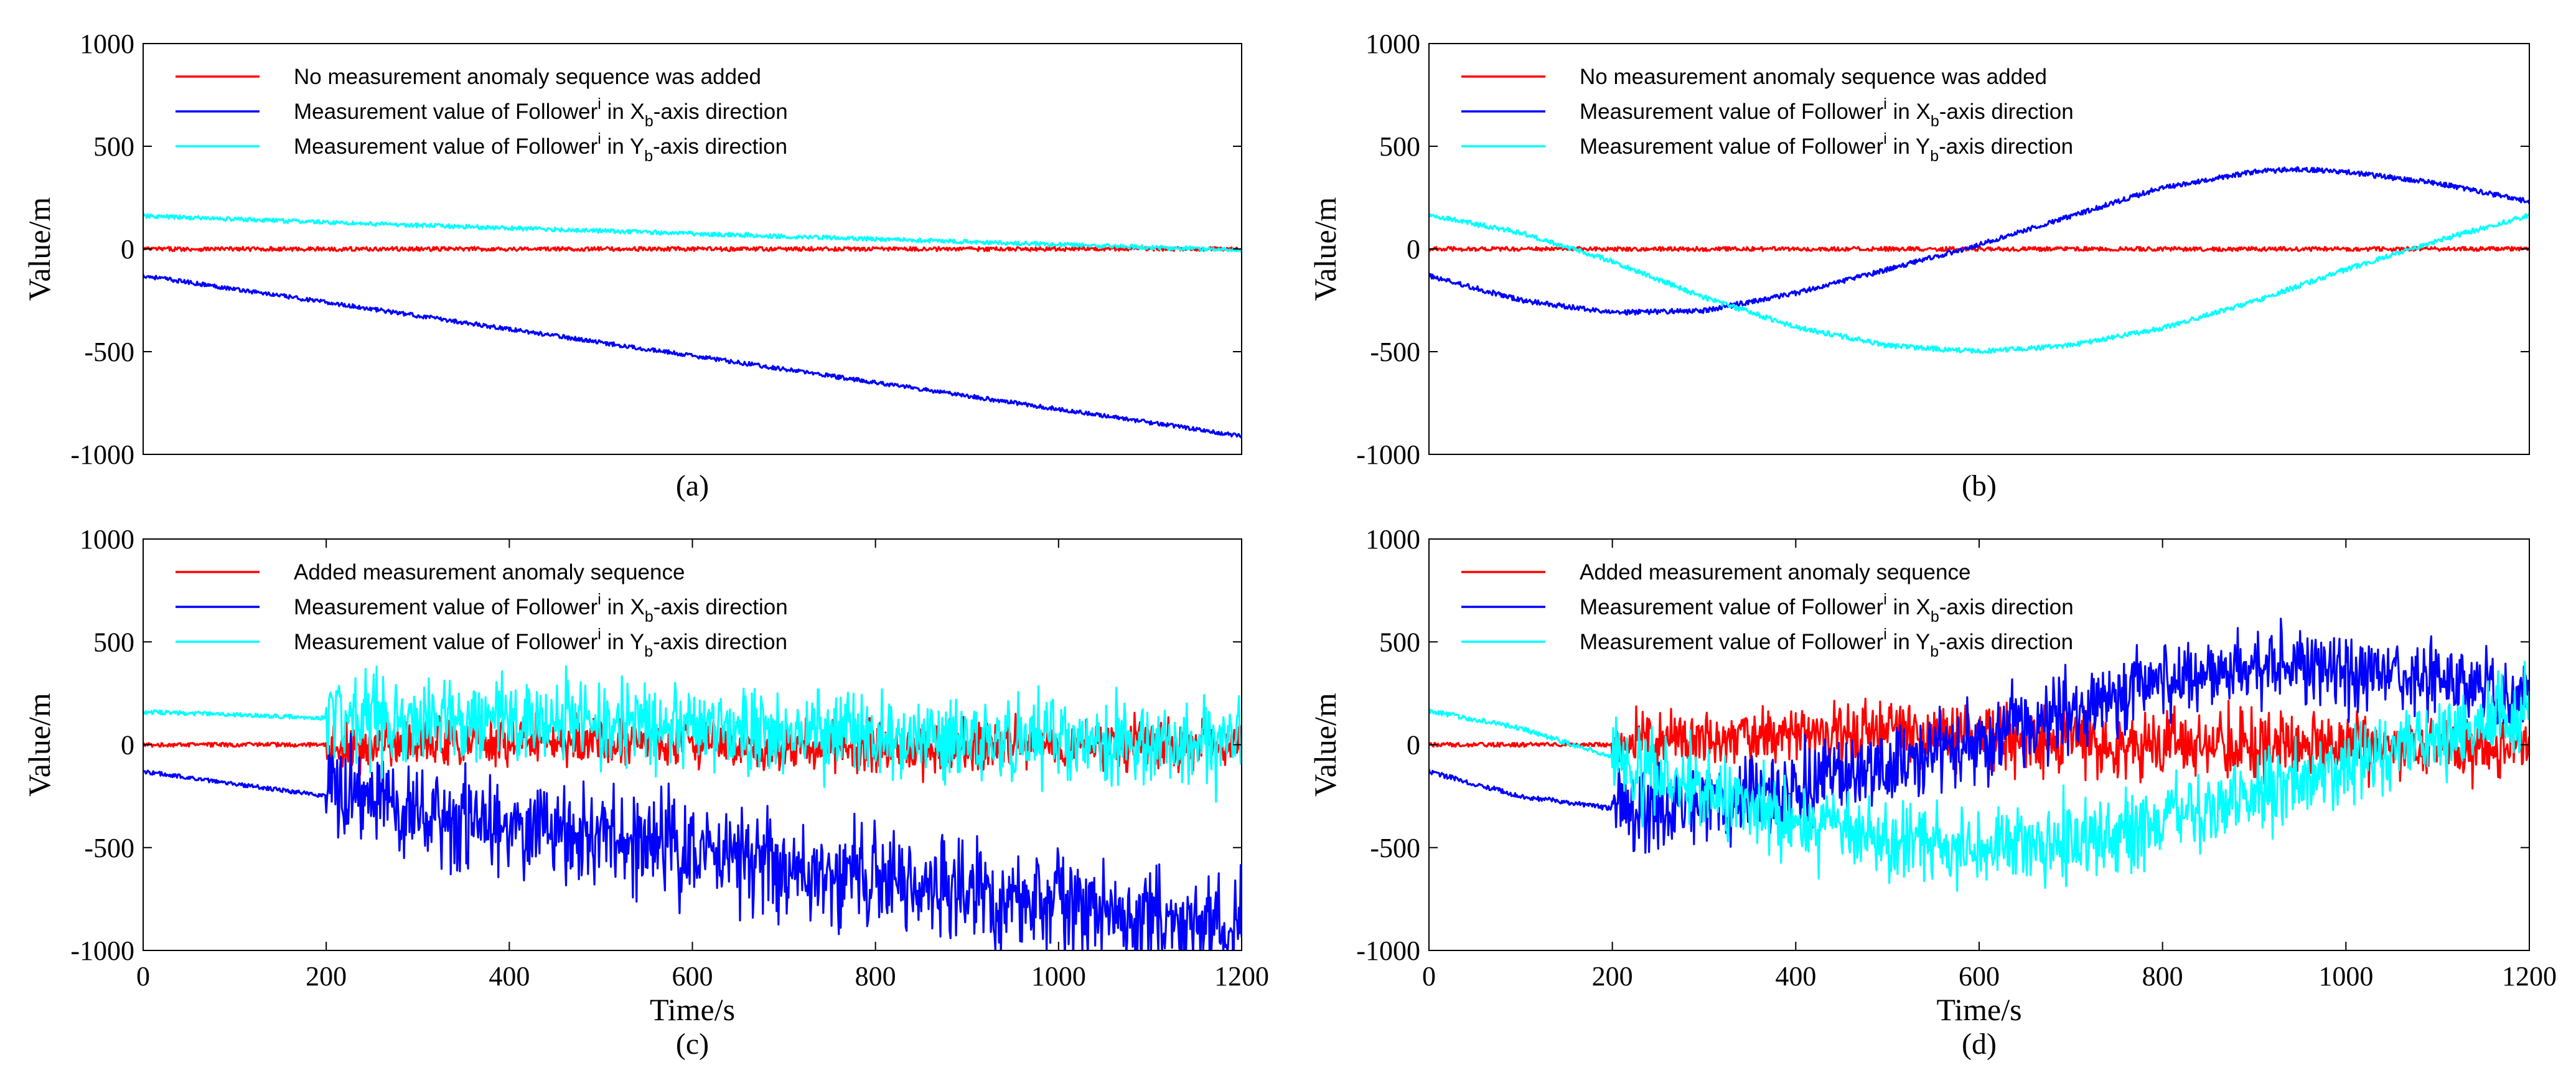 The width and height of the screenshot is (2576, 1088). Describe the element at coordinates (692, 1044) in the screenshot. I see `panel-caption: (c)` at that location.